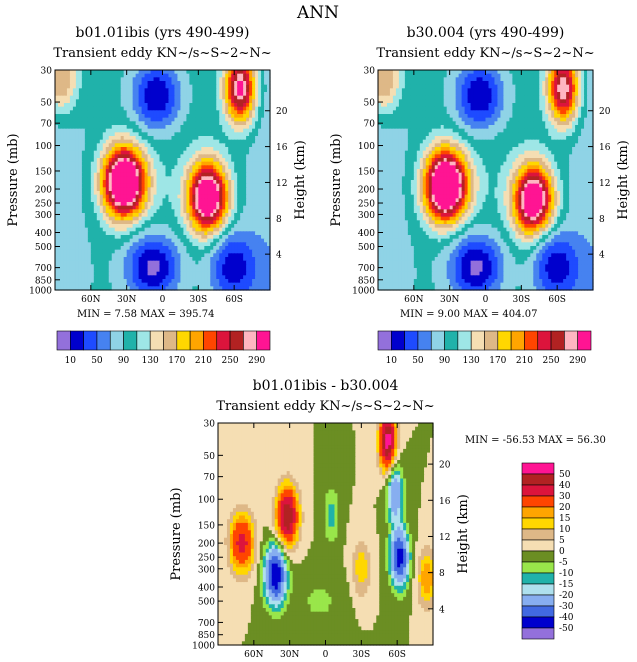 The height and width of the screenshot is (662, 637). Describe the element at coordinates (300, 180) in the screenshot. I see `height-axis-label: Height (km)` at that location.